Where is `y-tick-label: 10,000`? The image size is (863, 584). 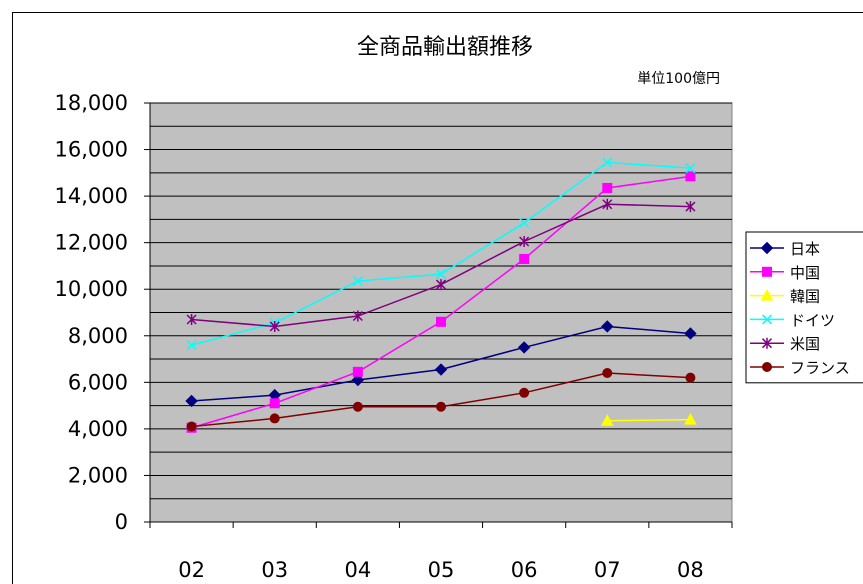
y-tick-label: 10,000 is located at coordinates (91, 289).